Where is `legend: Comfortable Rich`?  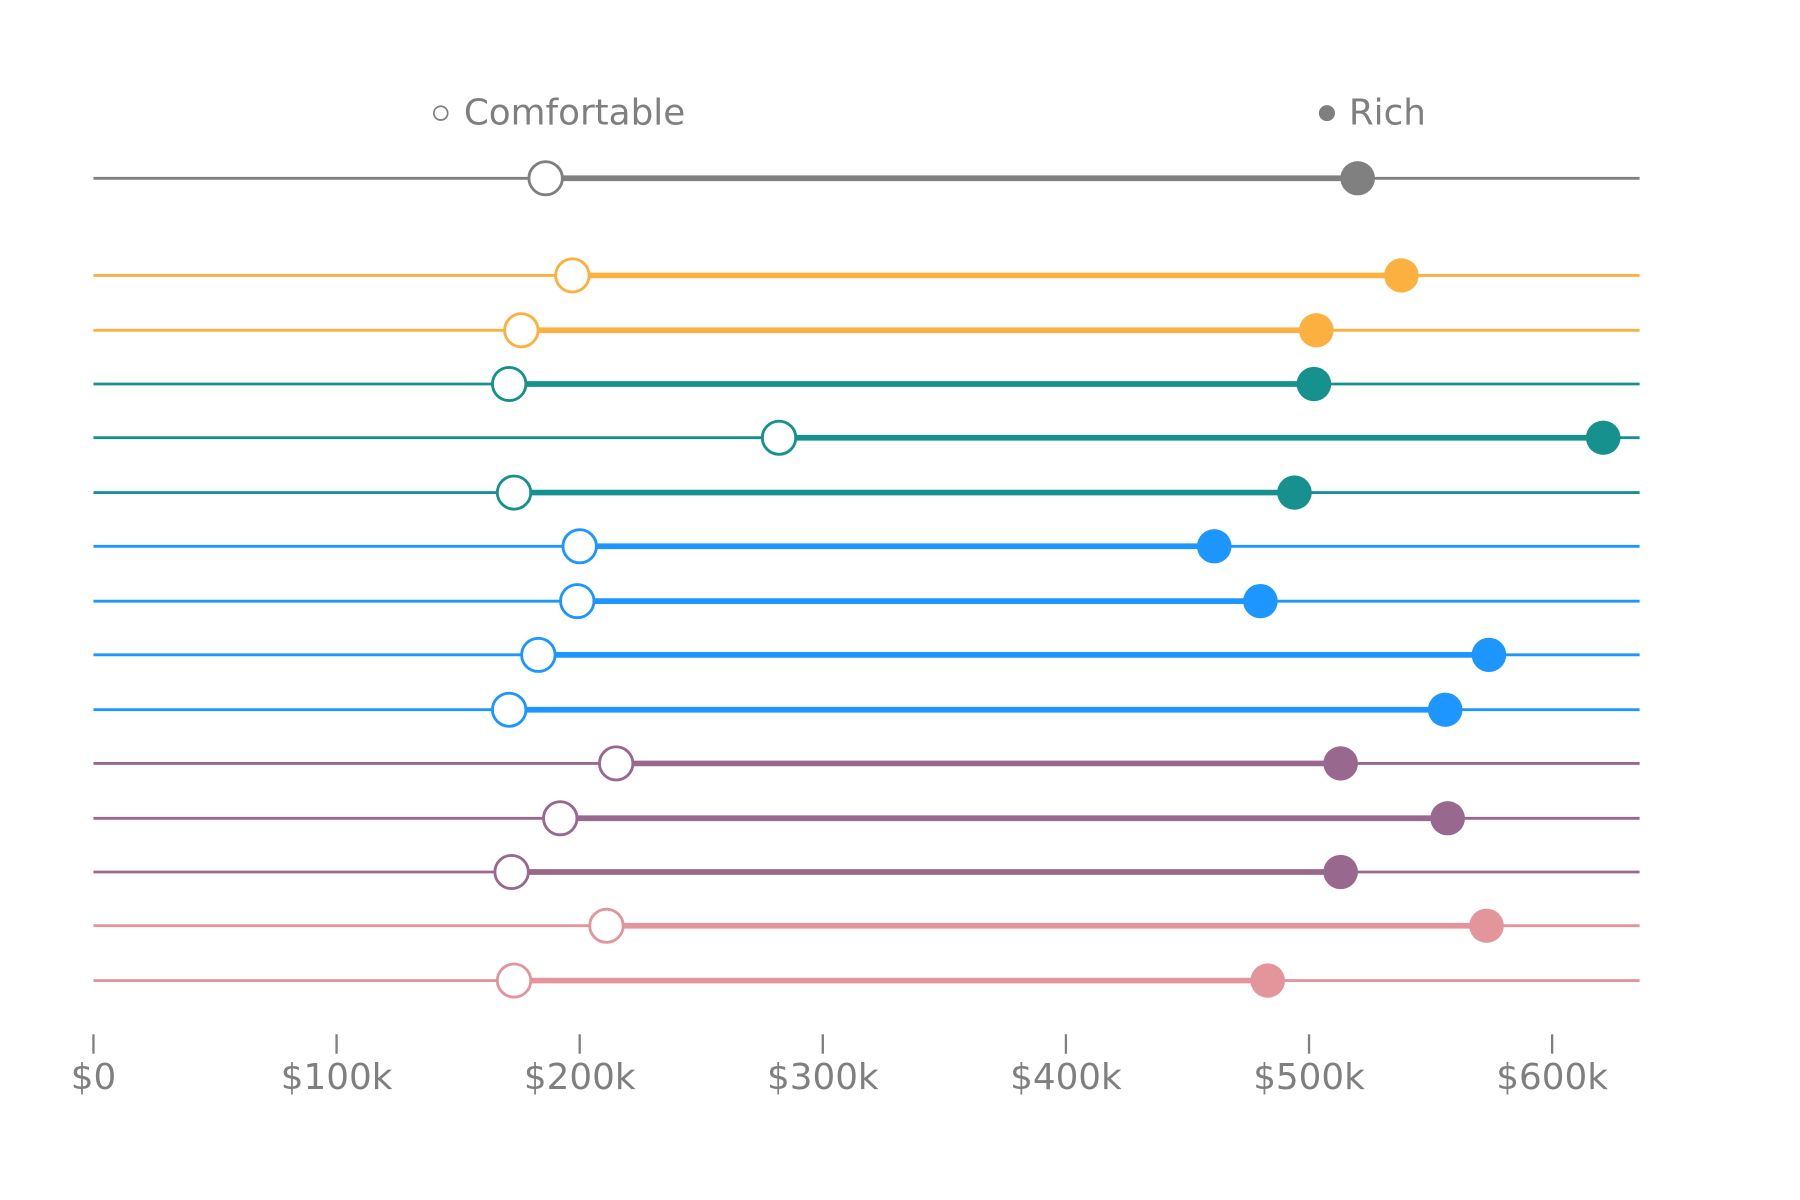 legend: Comfortable Rich is located at coordinates (929, 113).